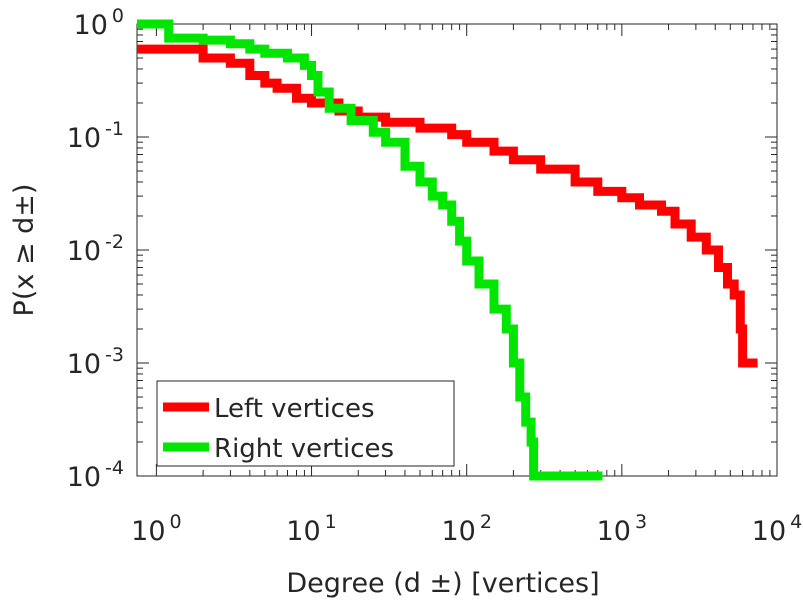  What do you see at coordinates (466, 529) in the screenshot?
I see `x-tick-label: 10 2` at bounding box center [466, 529].